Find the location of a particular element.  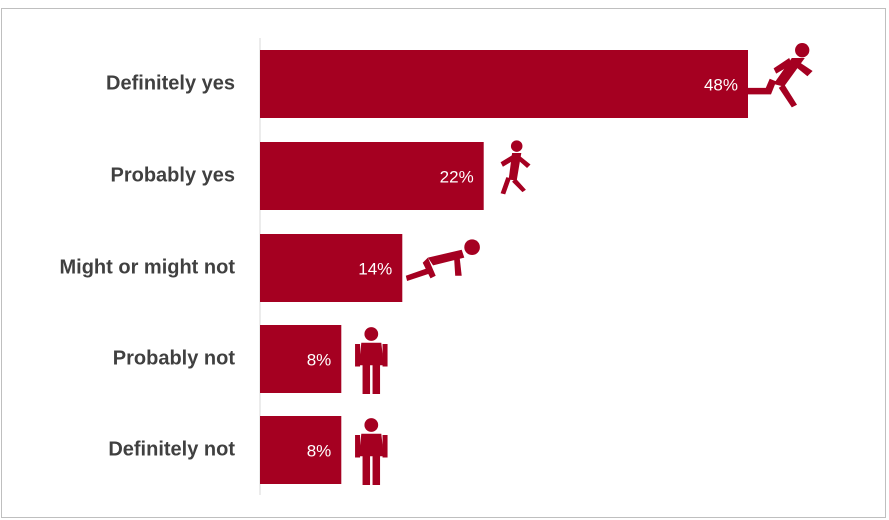

row-definitely-yes: Definitely yes 48% is located at coordinates (459, 80).